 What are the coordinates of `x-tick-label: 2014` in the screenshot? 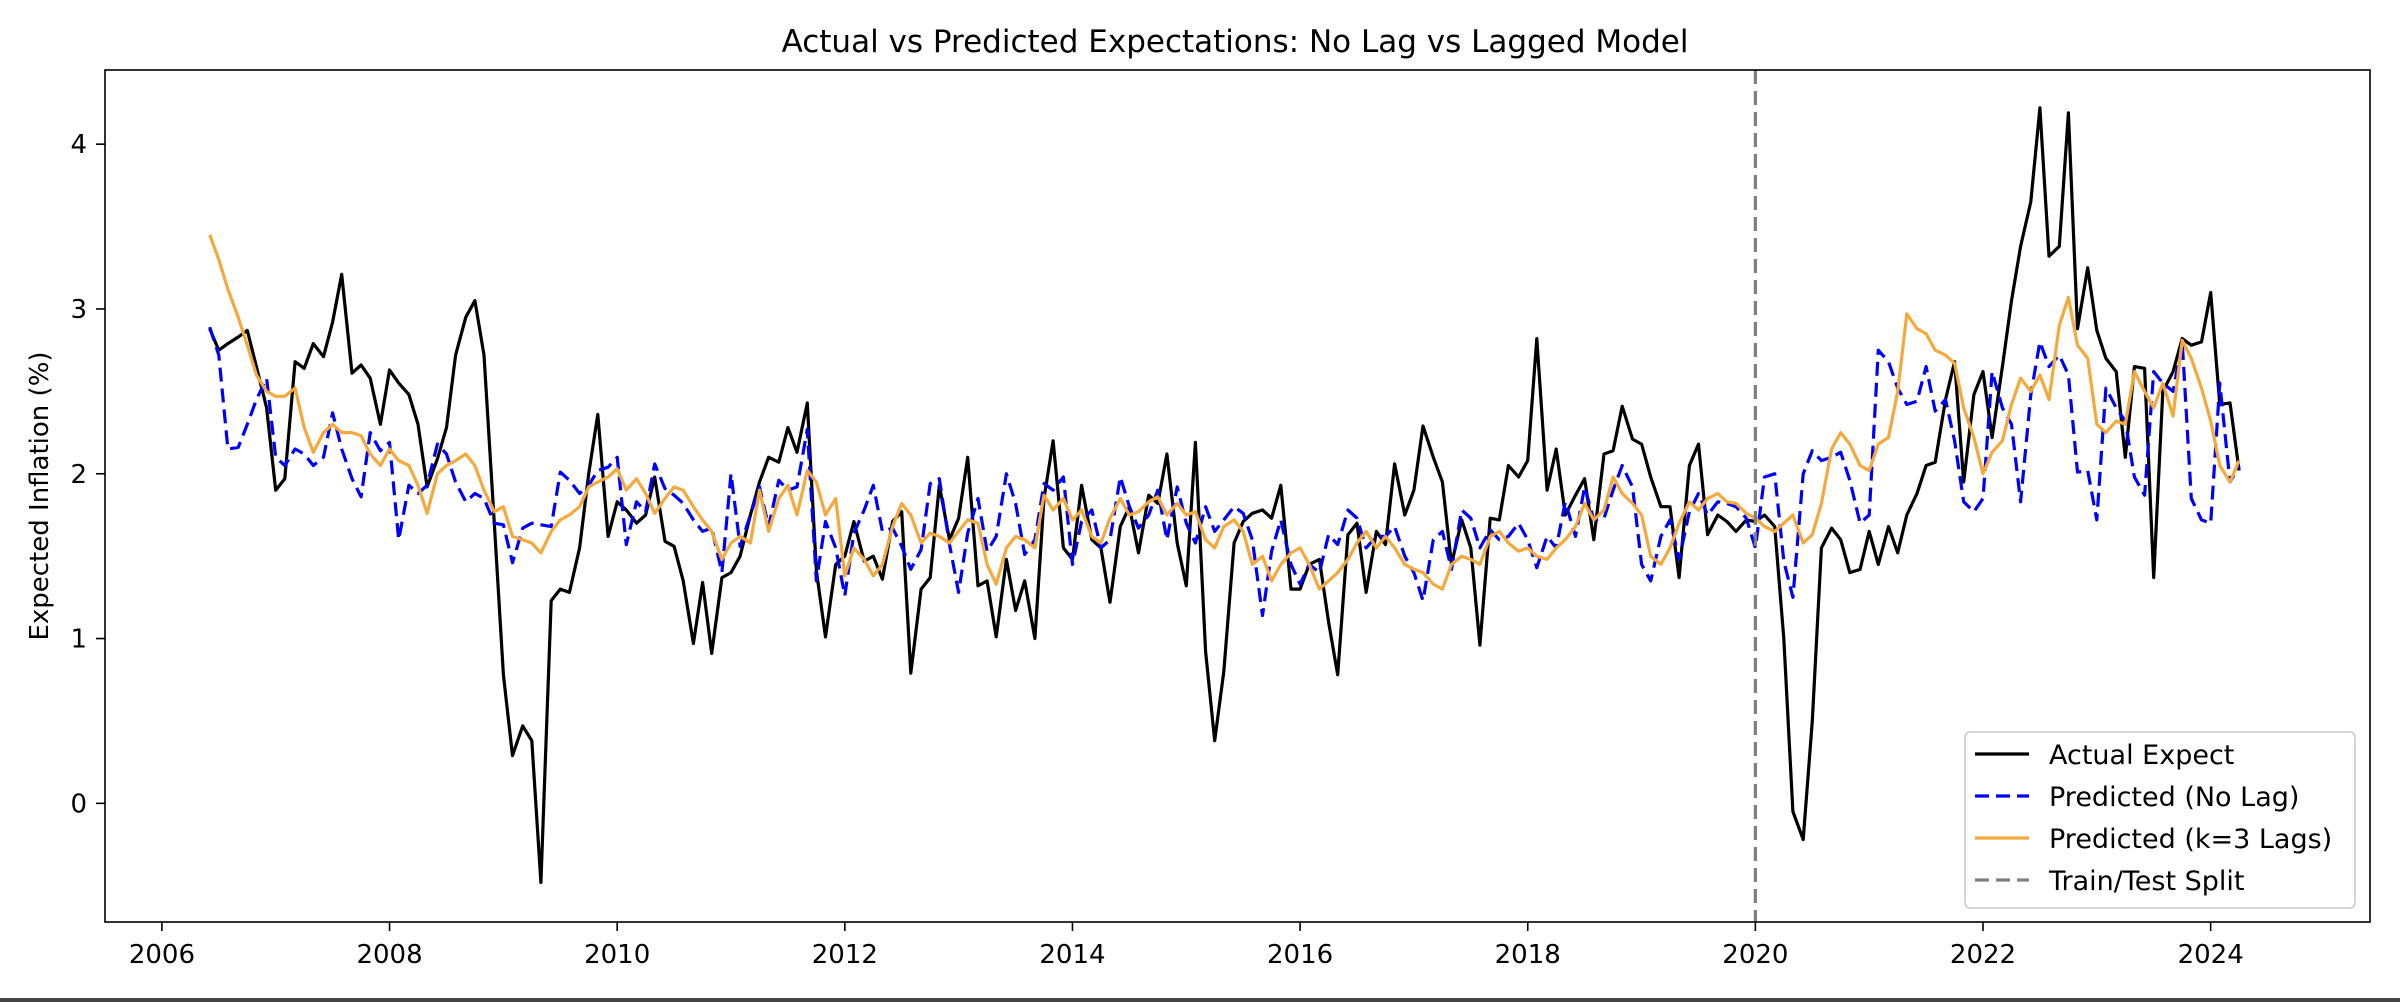 It's located at (1072, 955).